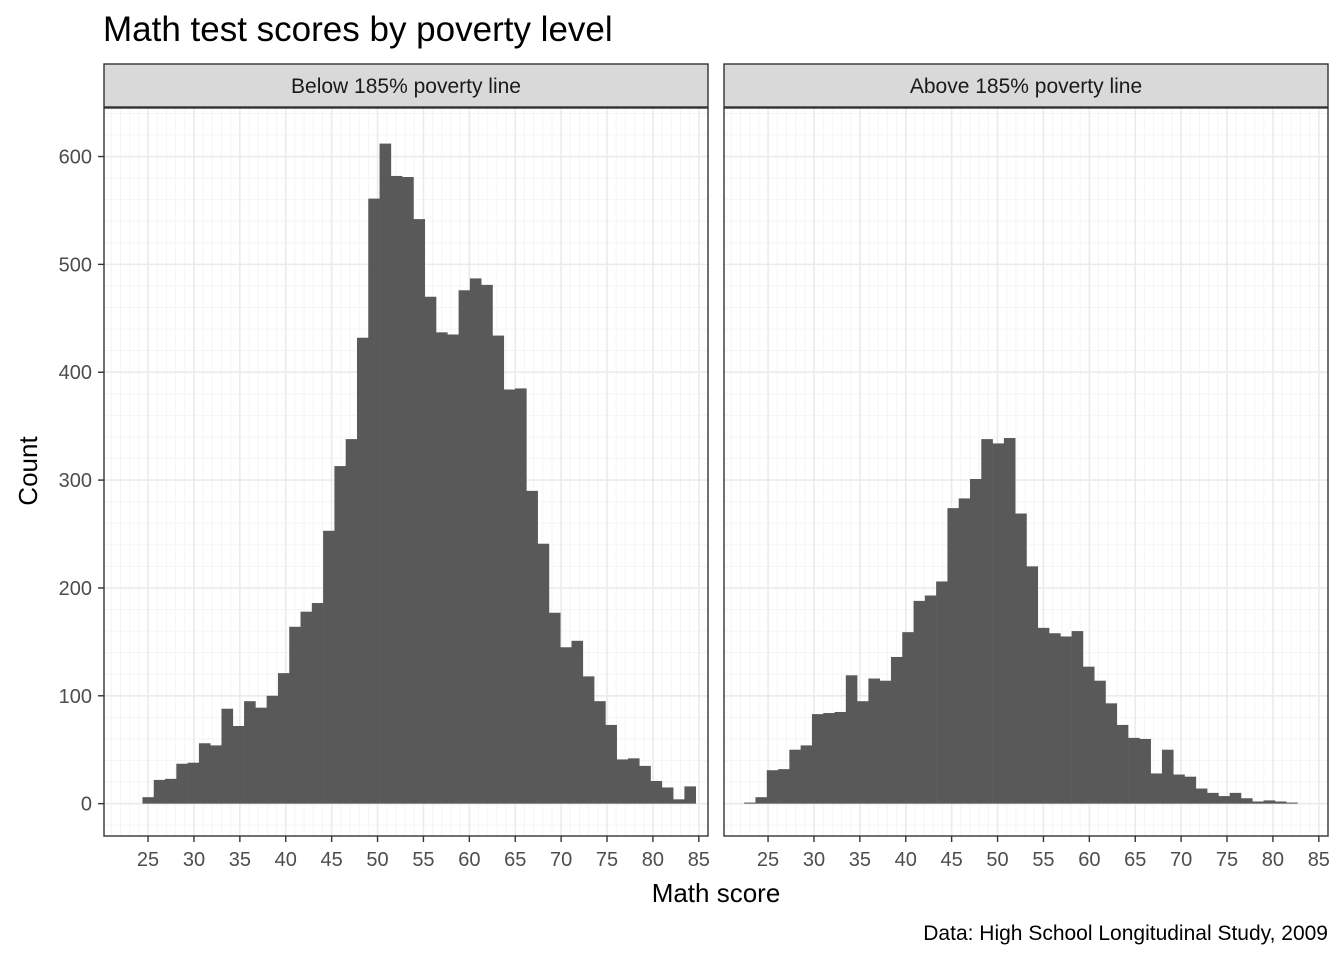 The image size is (1344, 965). I want to click on y-tick-label: 100, so click(75, 697).